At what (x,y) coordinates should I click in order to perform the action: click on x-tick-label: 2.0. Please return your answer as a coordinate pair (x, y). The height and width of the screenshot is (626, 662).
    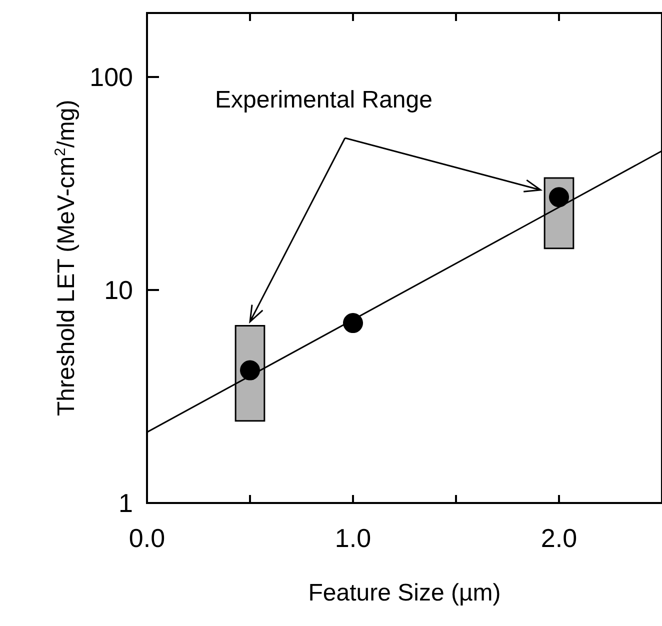
    Looking at the image, I should click on (559, 538).